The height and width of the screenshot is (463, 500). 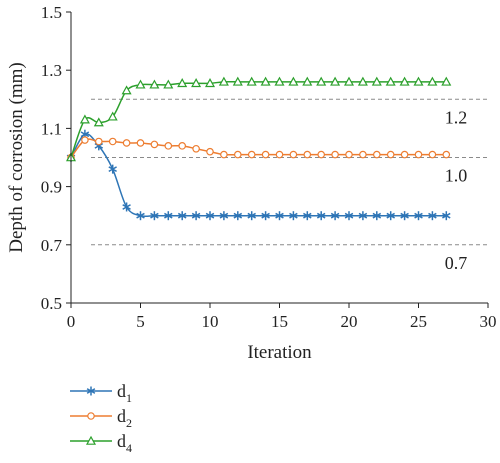 What do you see at coordinates (51, 128) in the screenshot?
I see `y-tick-label: 1.1` at bounding box center [51, 128].